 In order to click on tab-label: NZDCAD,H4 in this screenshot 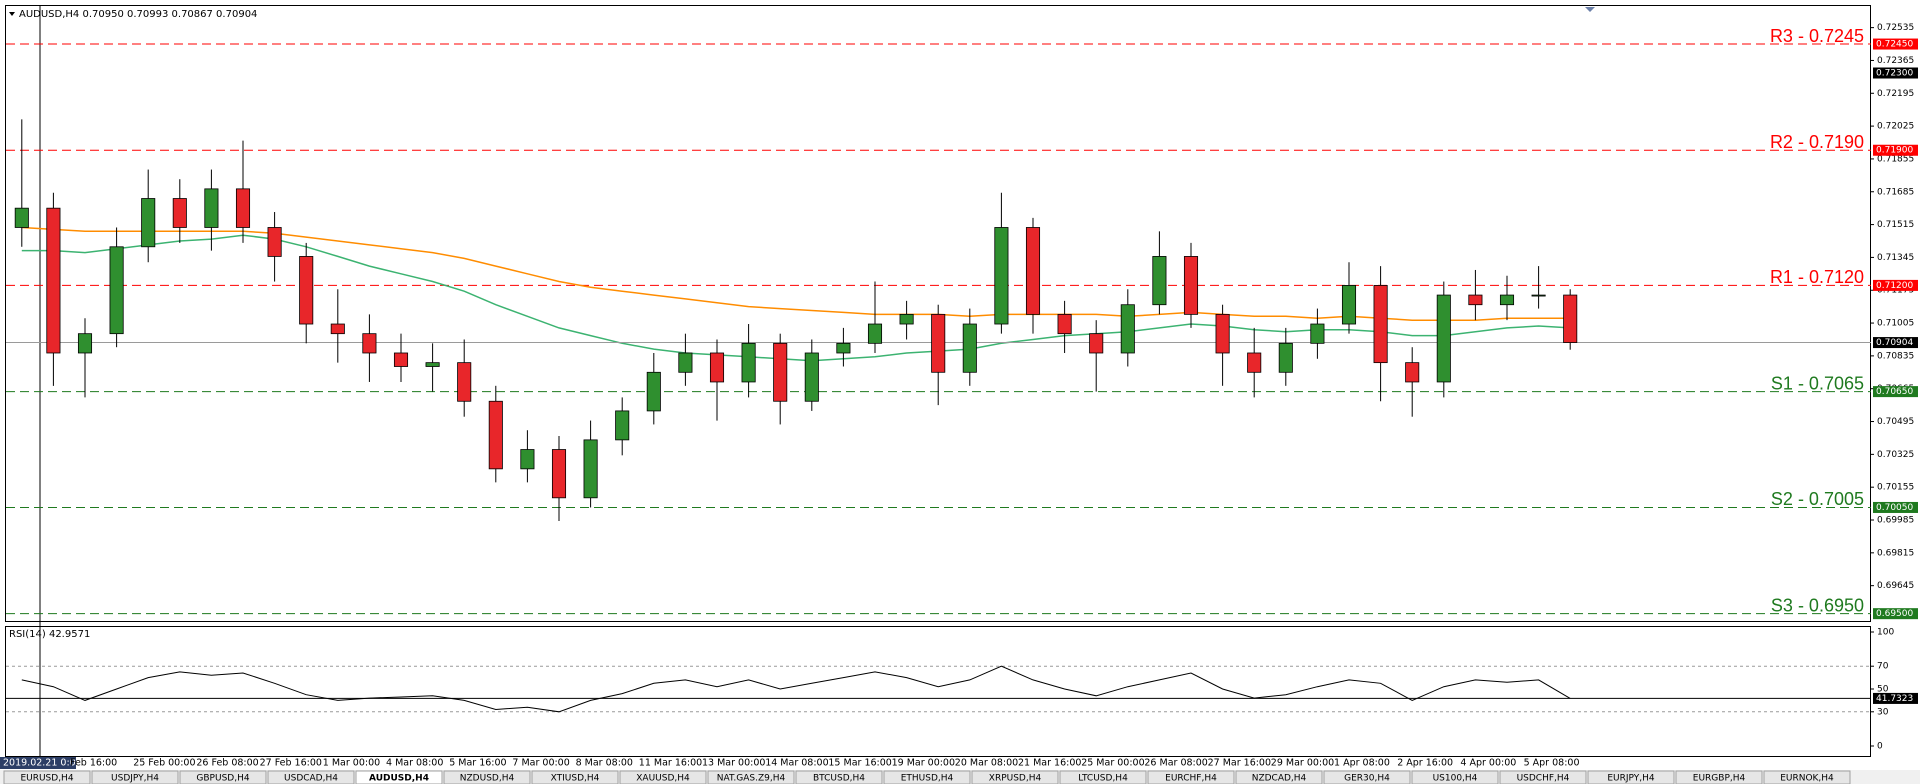, I will do `click(1279, 779)`.